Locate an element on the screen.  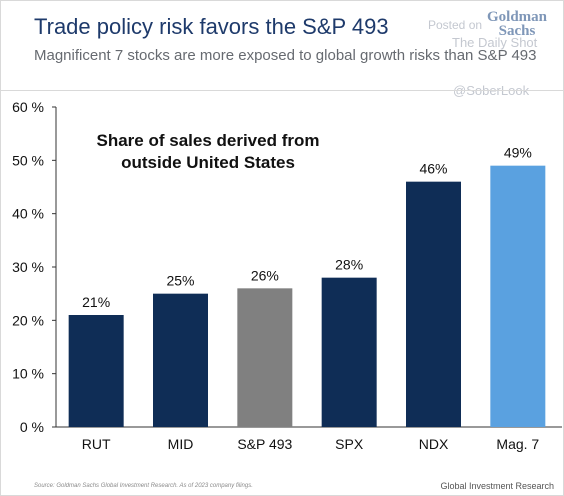
chart-title-line: Share of sales derived from is located at coordinates (208, 140).